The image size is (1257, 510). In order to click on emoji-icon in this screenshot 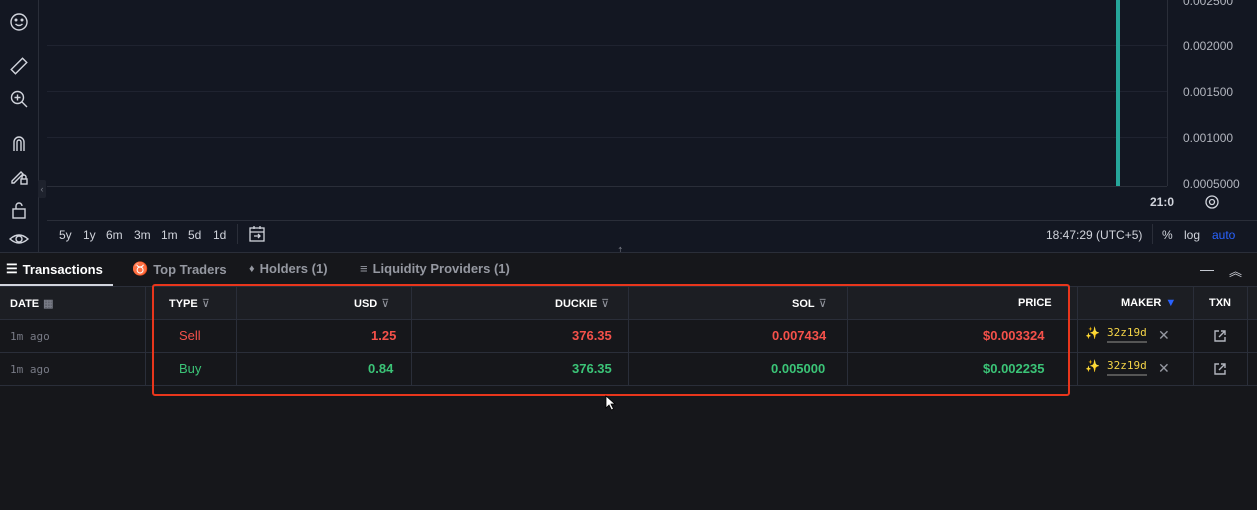, I will do `click(19, 22)`.